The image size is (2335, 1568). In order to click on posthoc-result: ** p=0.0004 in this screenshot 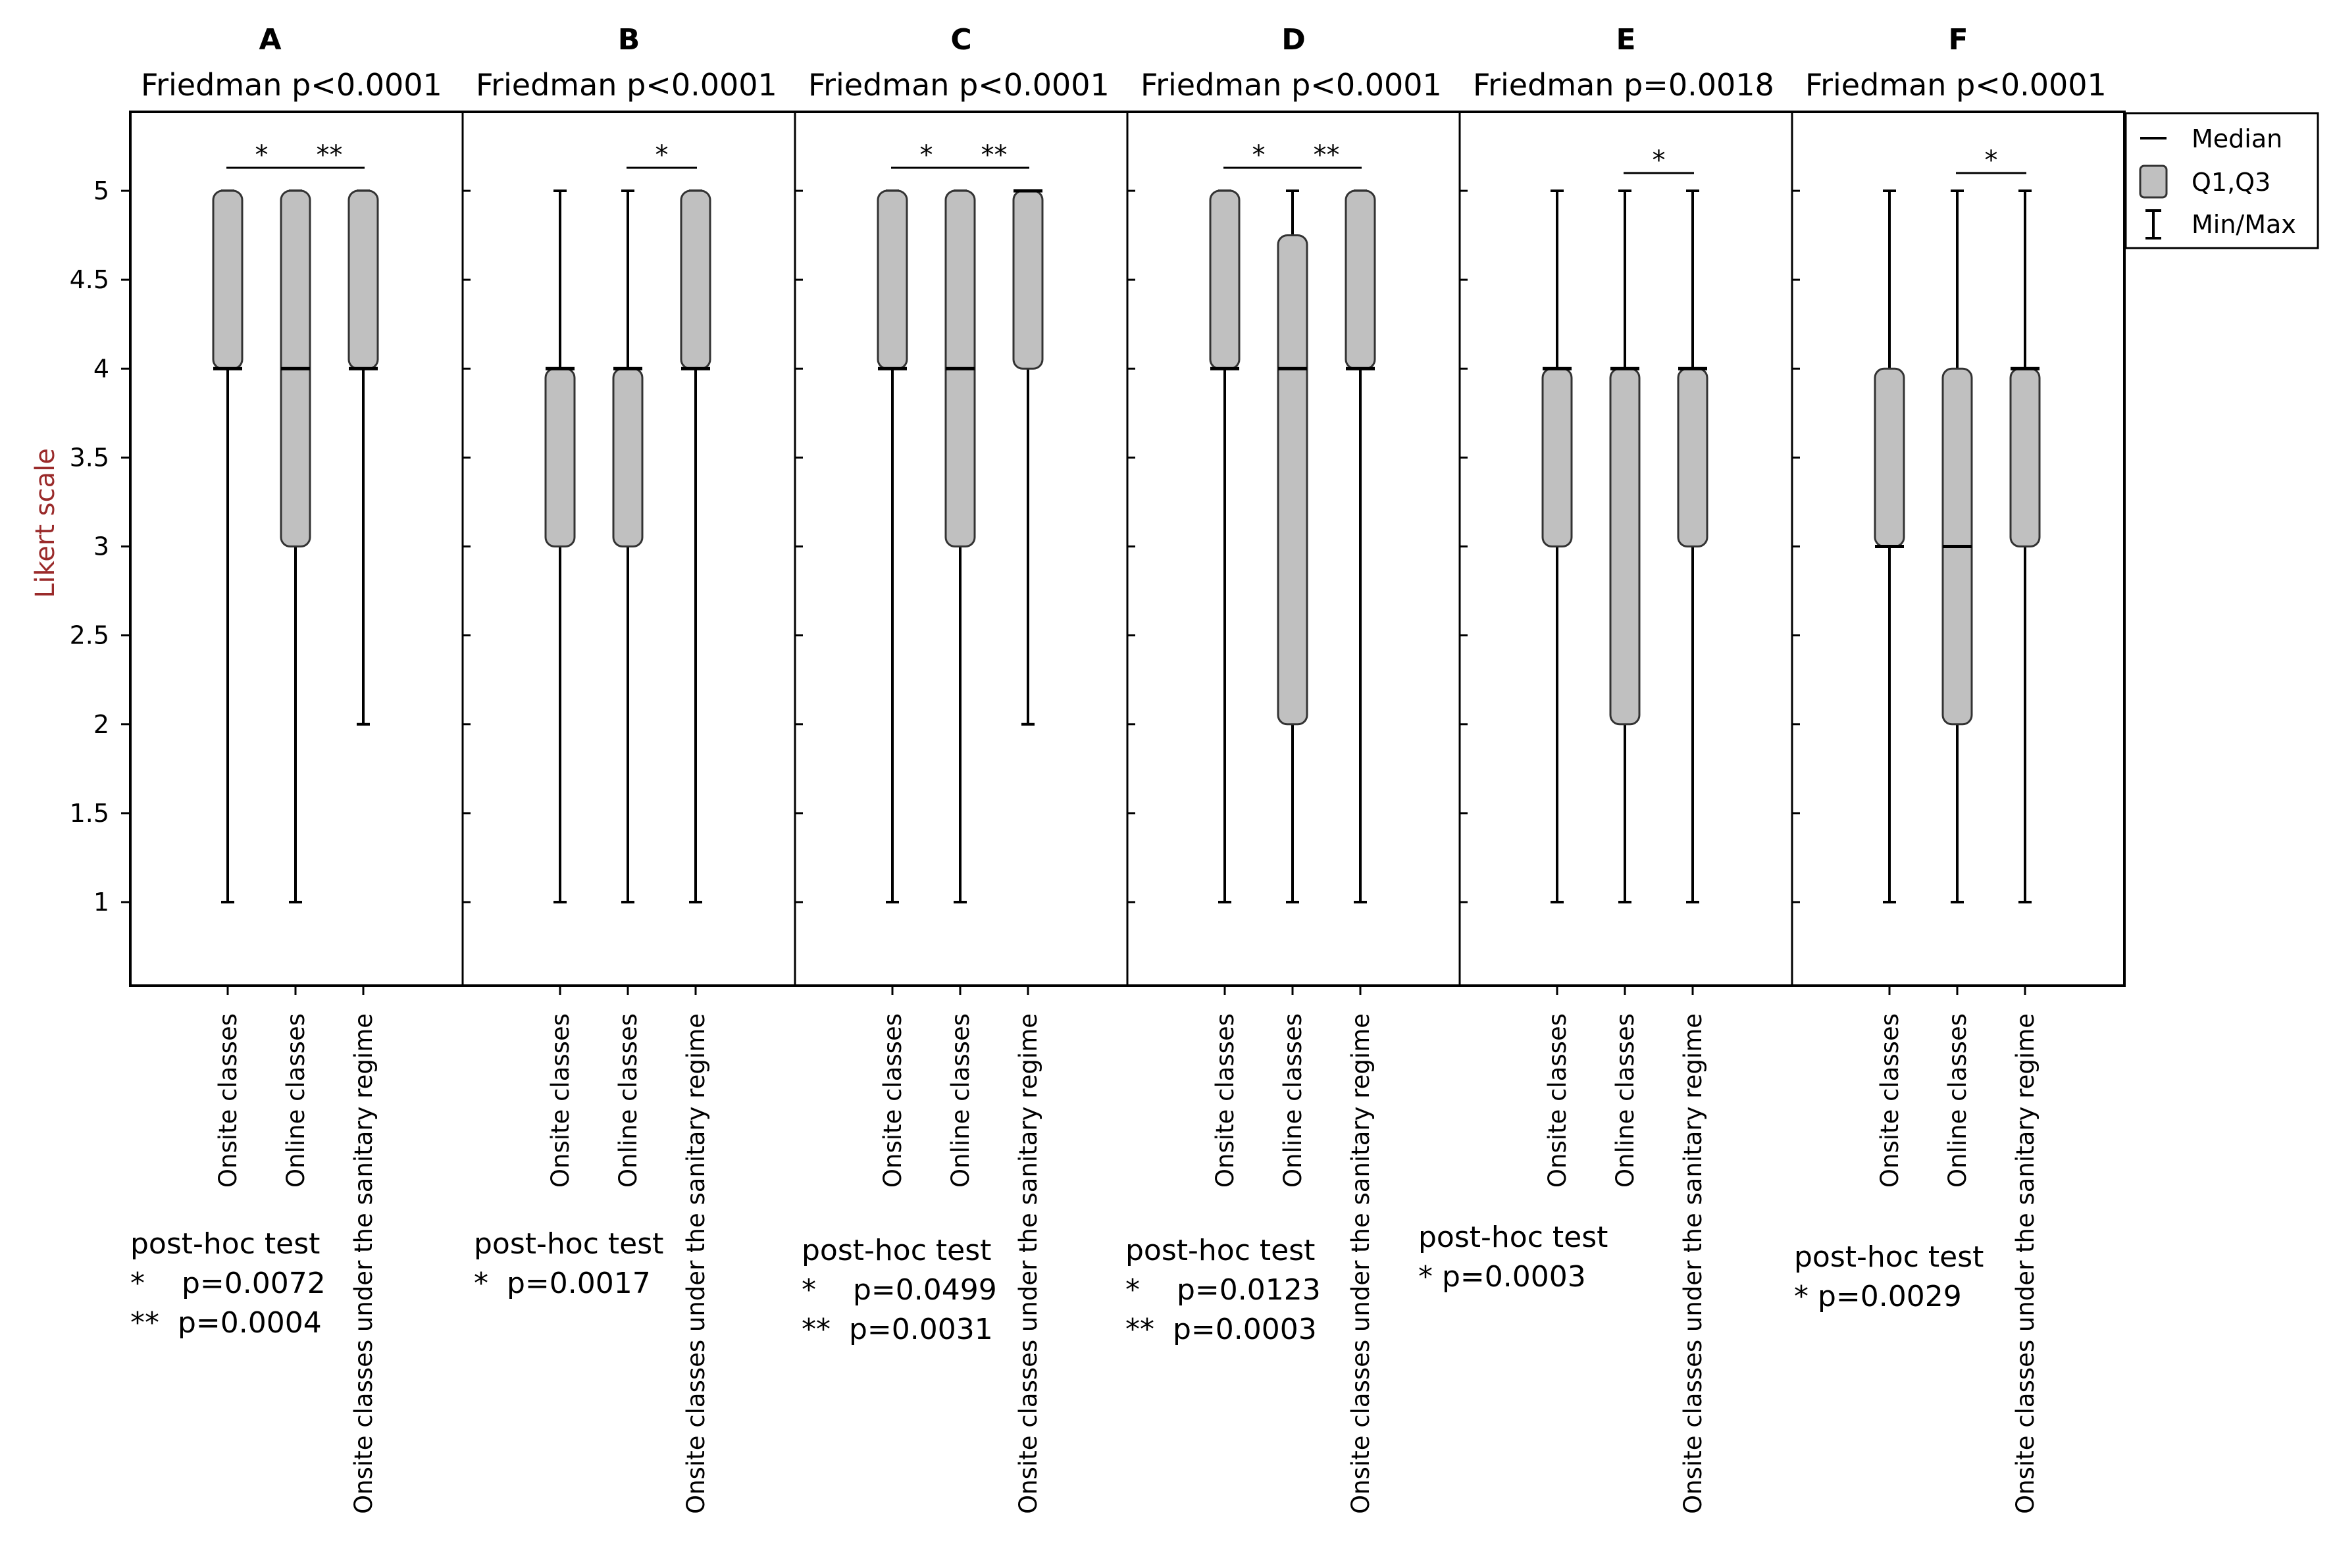, I will do `click(226, 1323)`.